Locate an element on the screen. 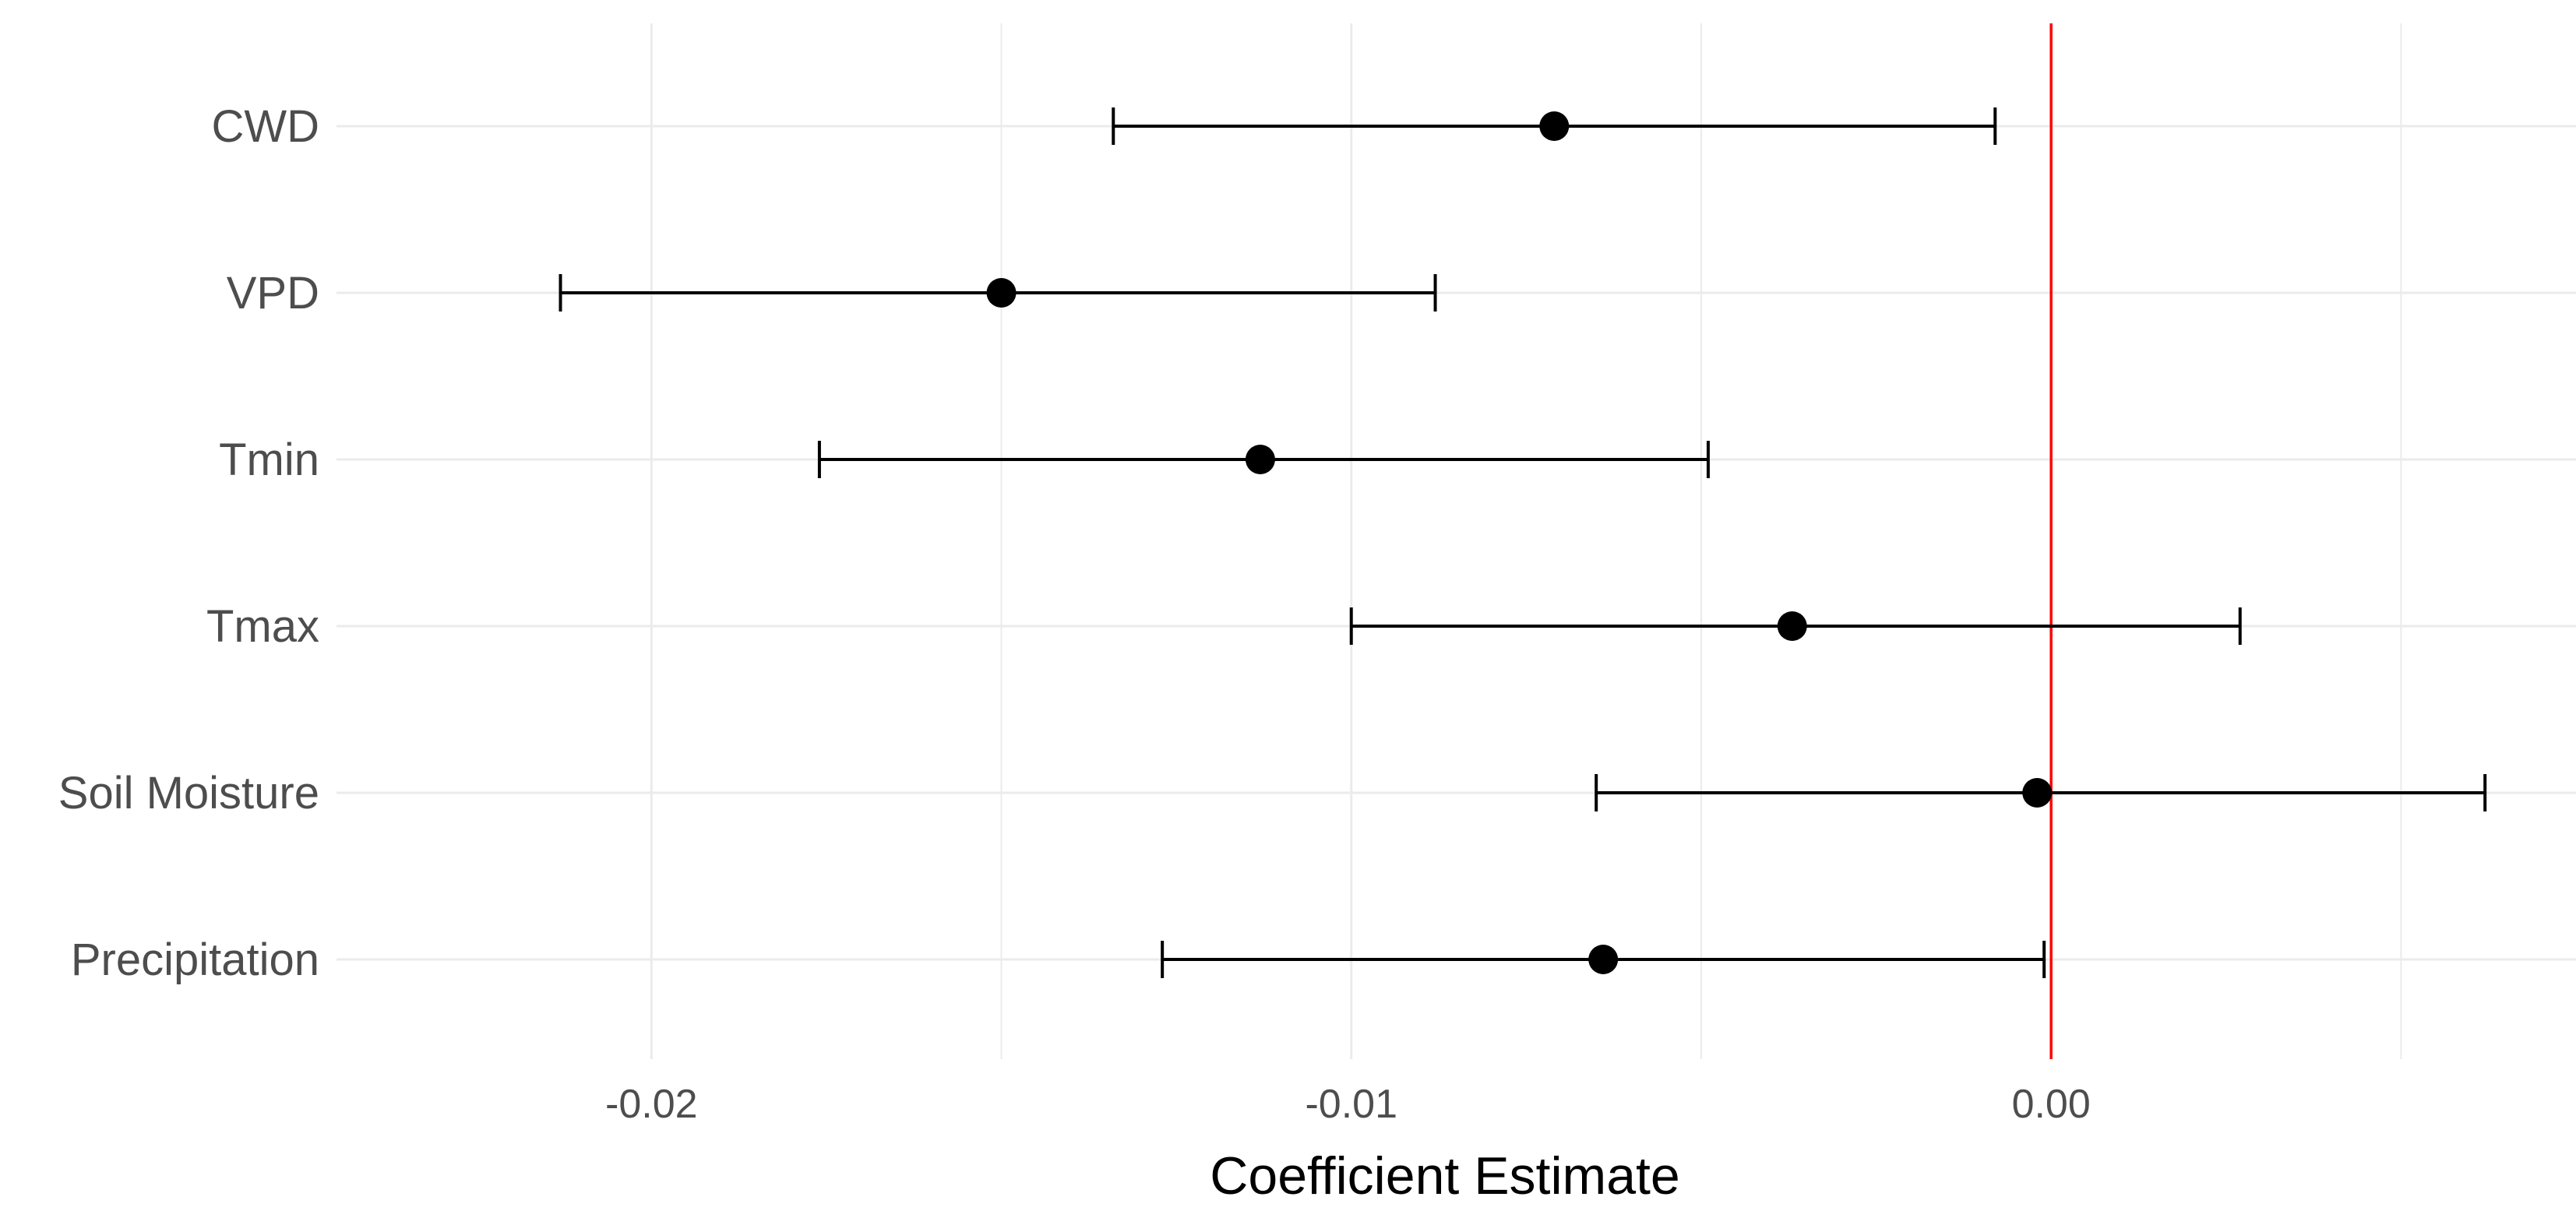  x-tick-label: 0.00 is located at coordinates (2051, 1104).